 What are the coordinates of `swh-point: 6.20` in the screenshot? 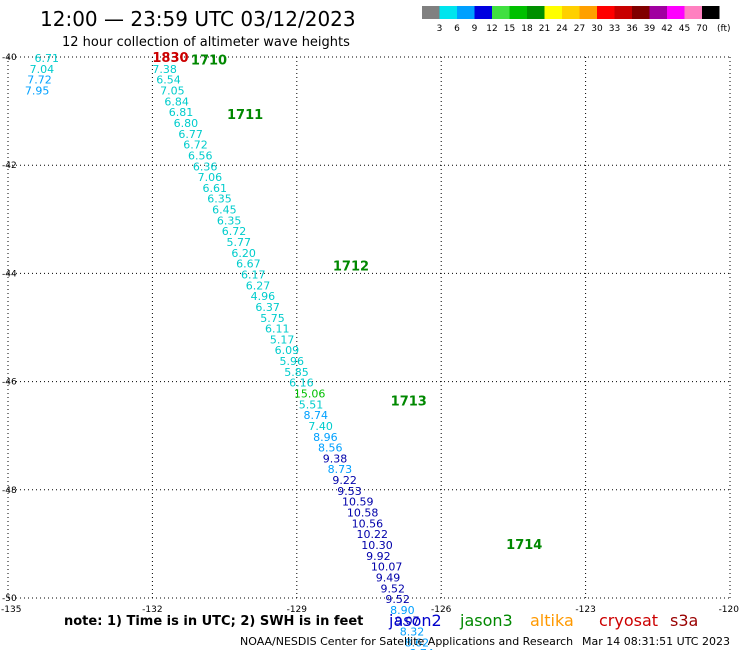 It's located at (243, 253).